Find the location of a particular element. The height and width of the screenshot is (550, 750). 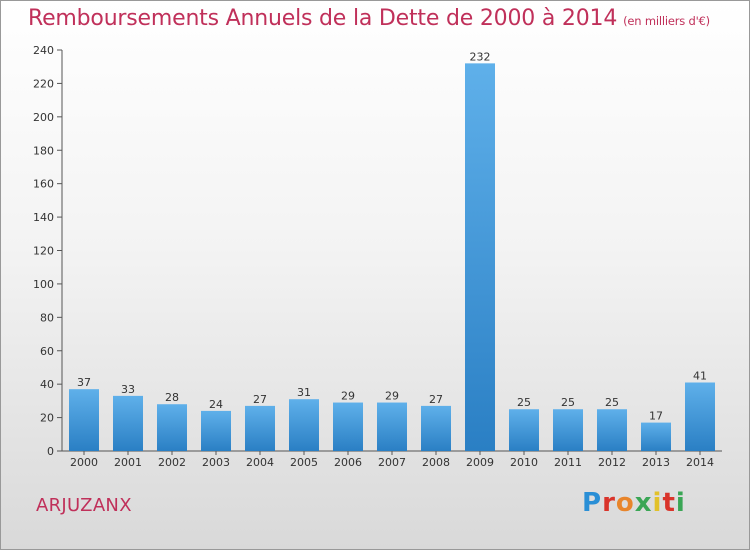

y-tick-label: 220 is located at coordinates (43, 83).